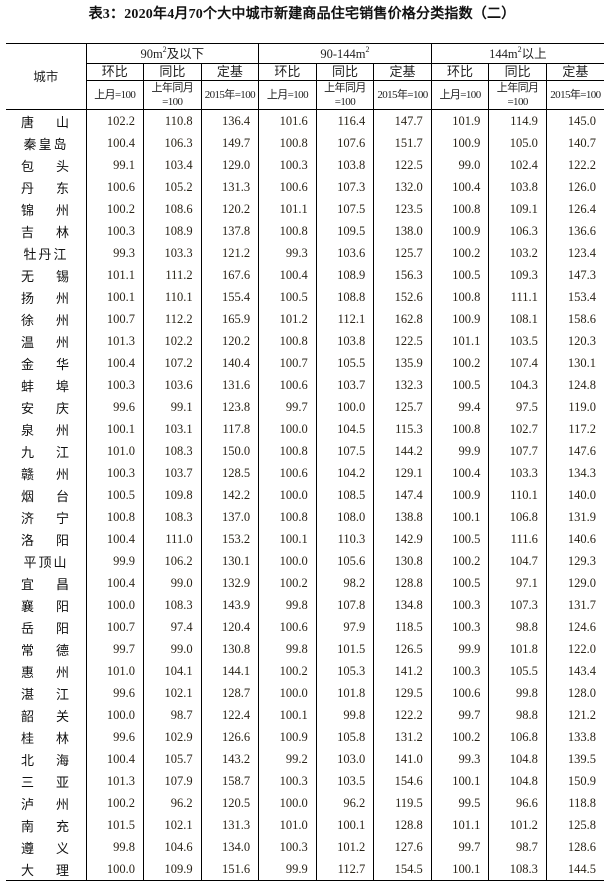 The image size is (604, 885). Describe the element at coordinates (229, 737) in the screenshot. I see `value-cell: 126.6` at that location.